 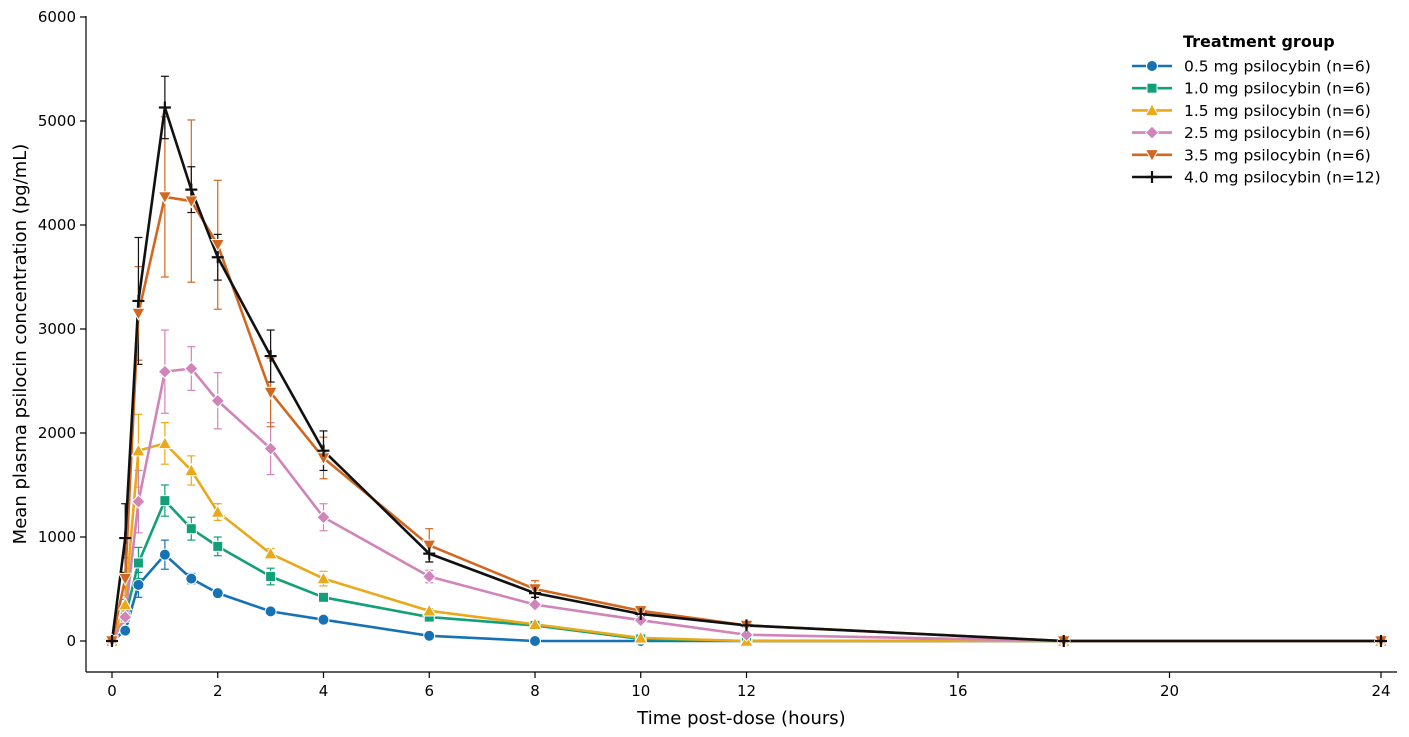 I want to click on x-tick-label: 6, so click(x=429, y=691).